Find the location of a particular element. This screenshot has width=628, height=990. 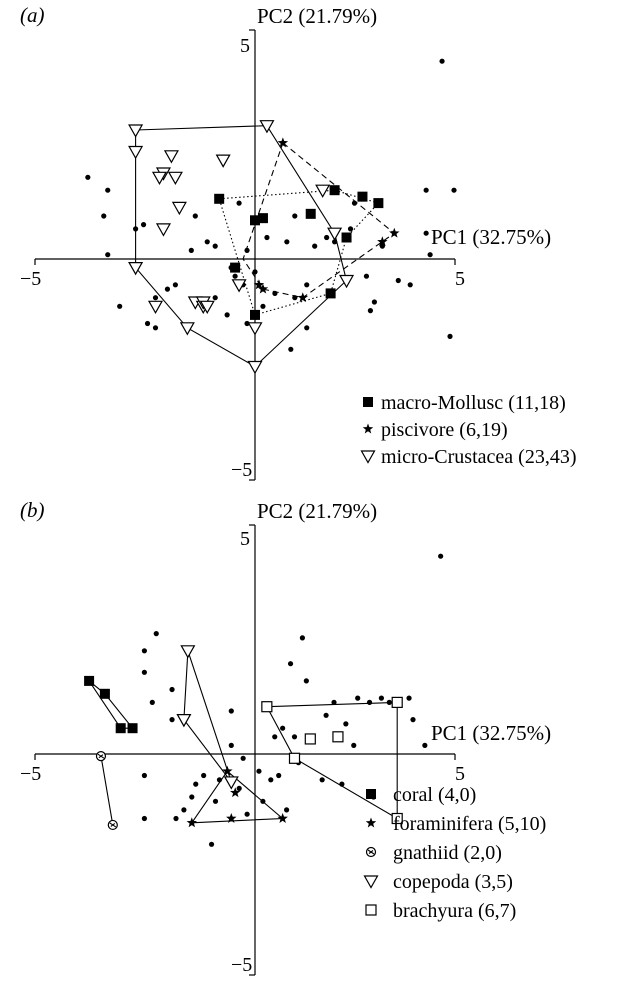

legend-label: copepoda (3,5) is located at coordinates (453, 882).